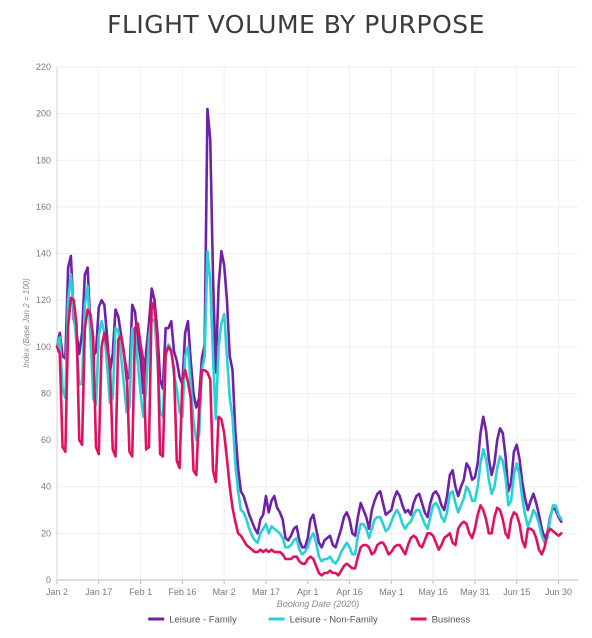  What do you see at coordinates (43, 300) in the screenshot?
I see `y-tick-label: 120` at bounding box center [43, 300].